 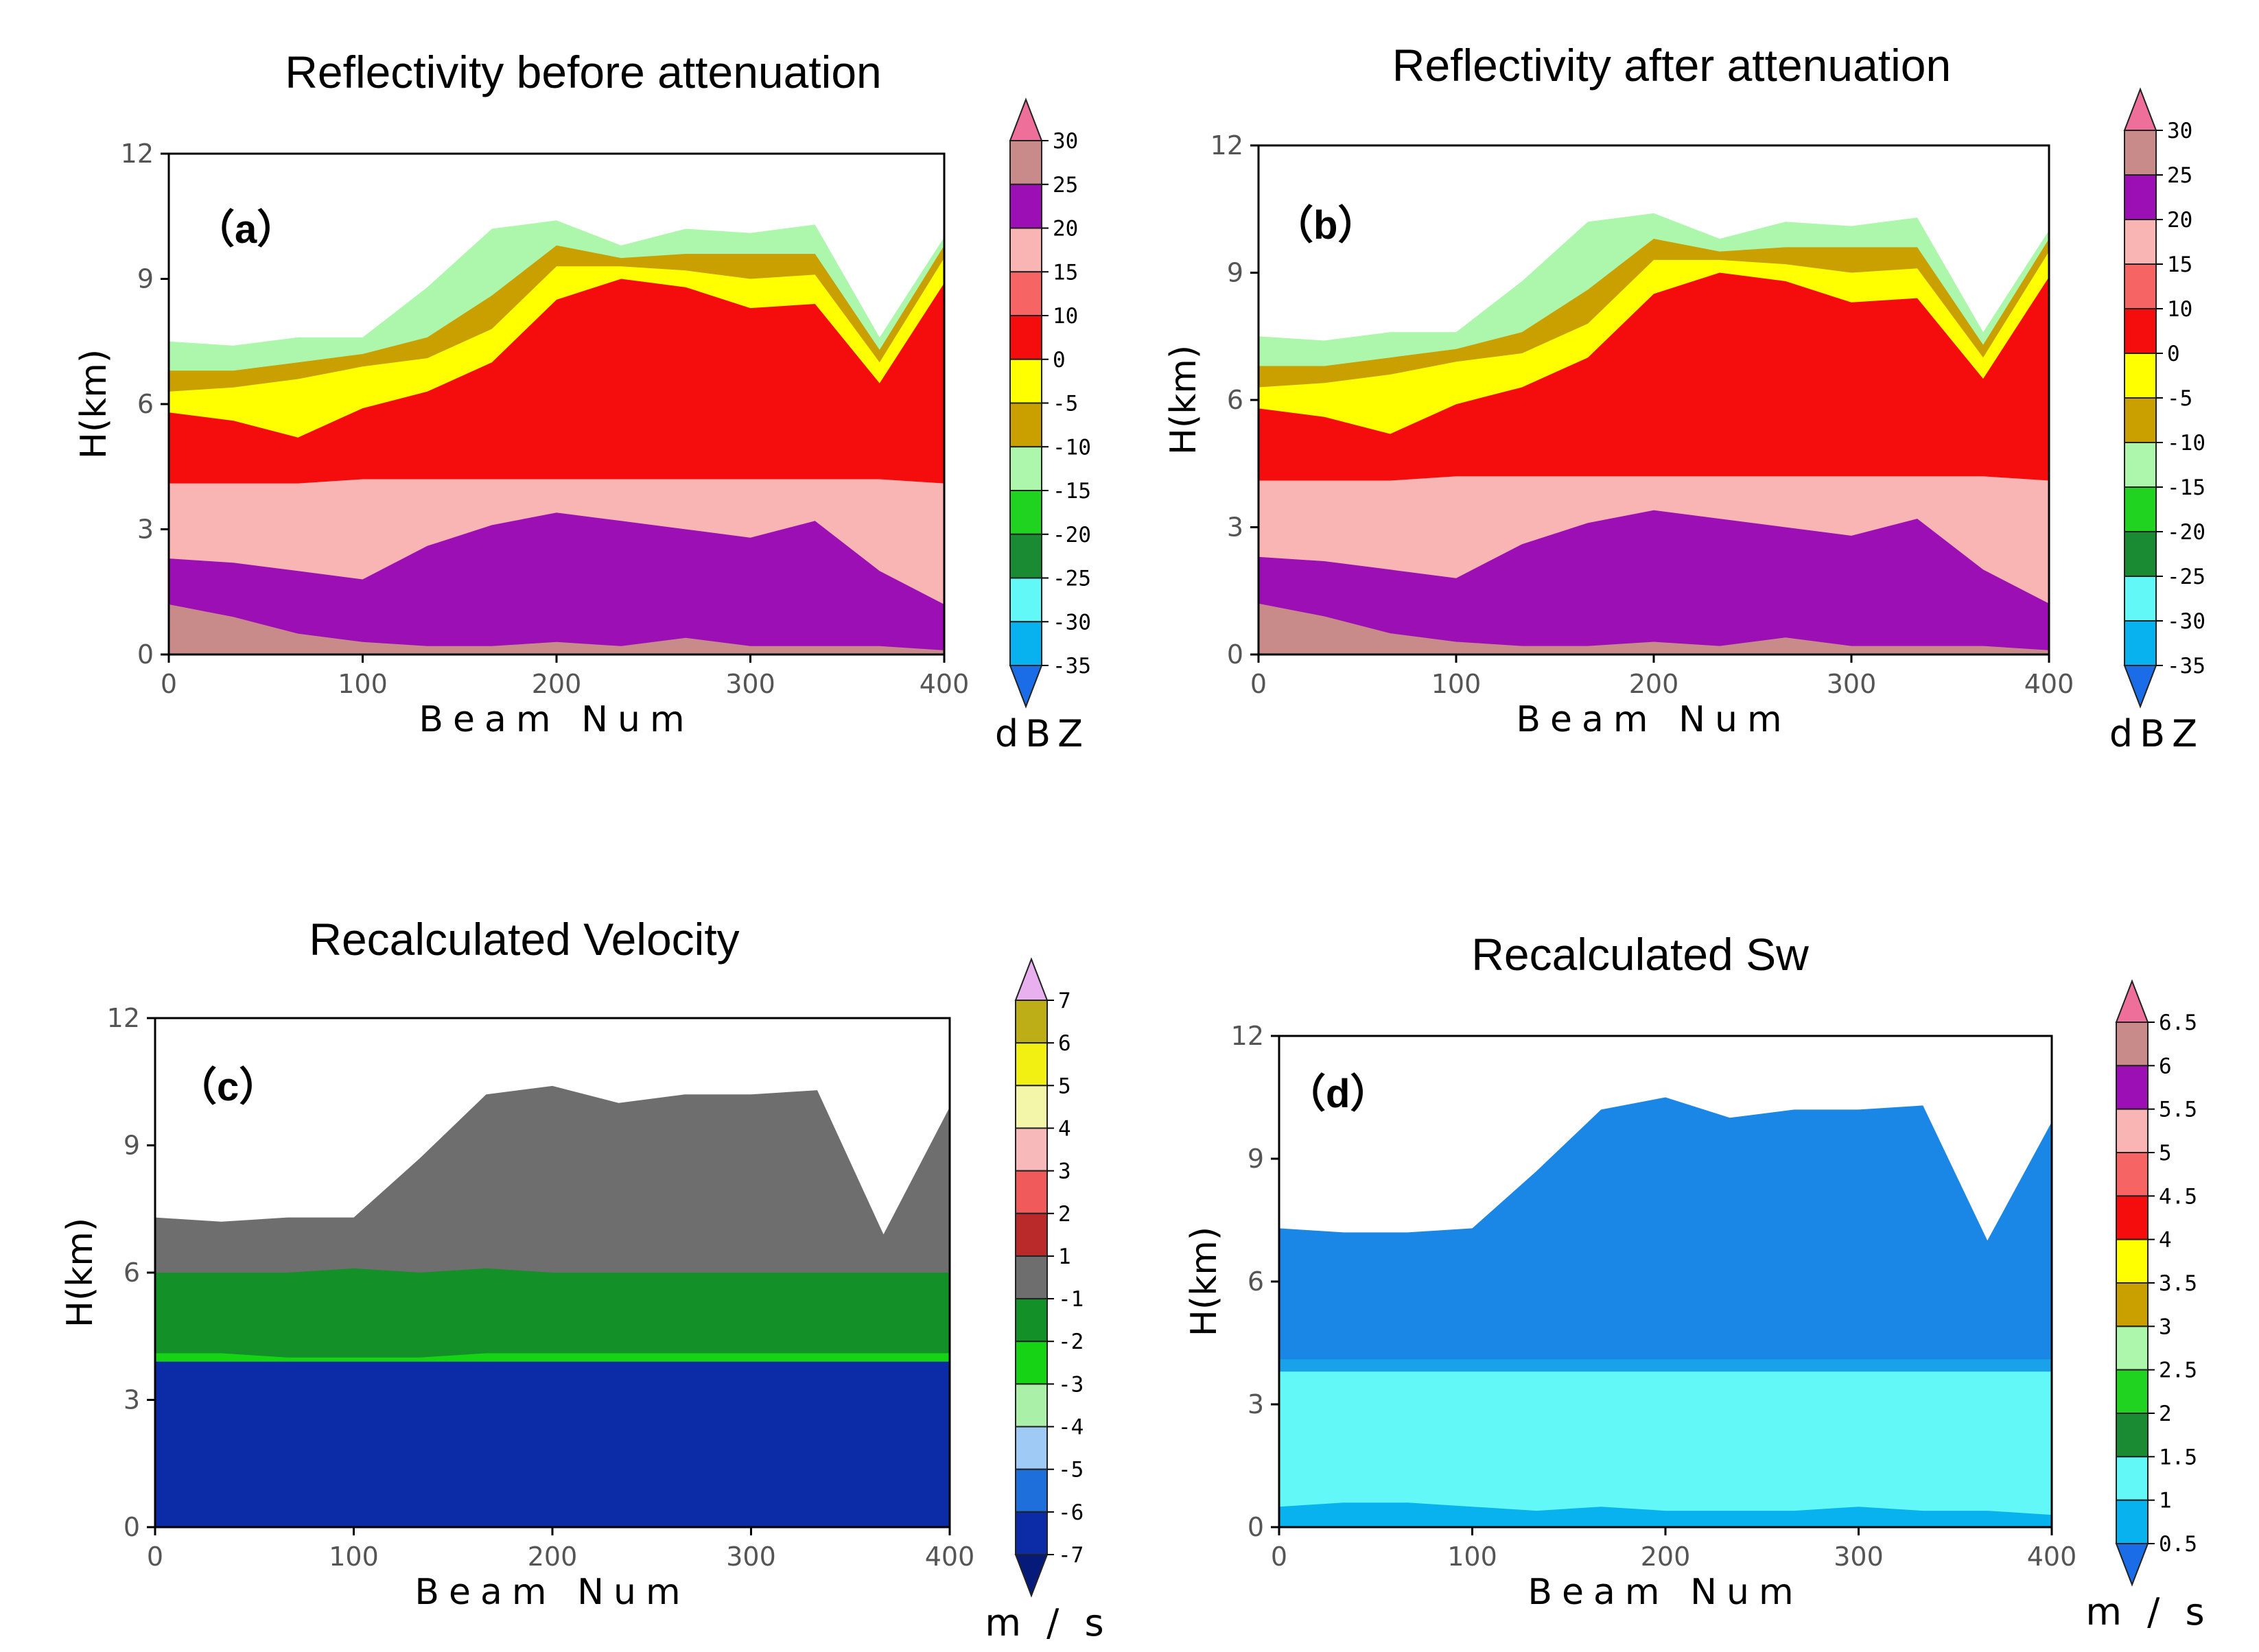 I want to click on colorbar-label: 6, so click(x=2165, y=1066).